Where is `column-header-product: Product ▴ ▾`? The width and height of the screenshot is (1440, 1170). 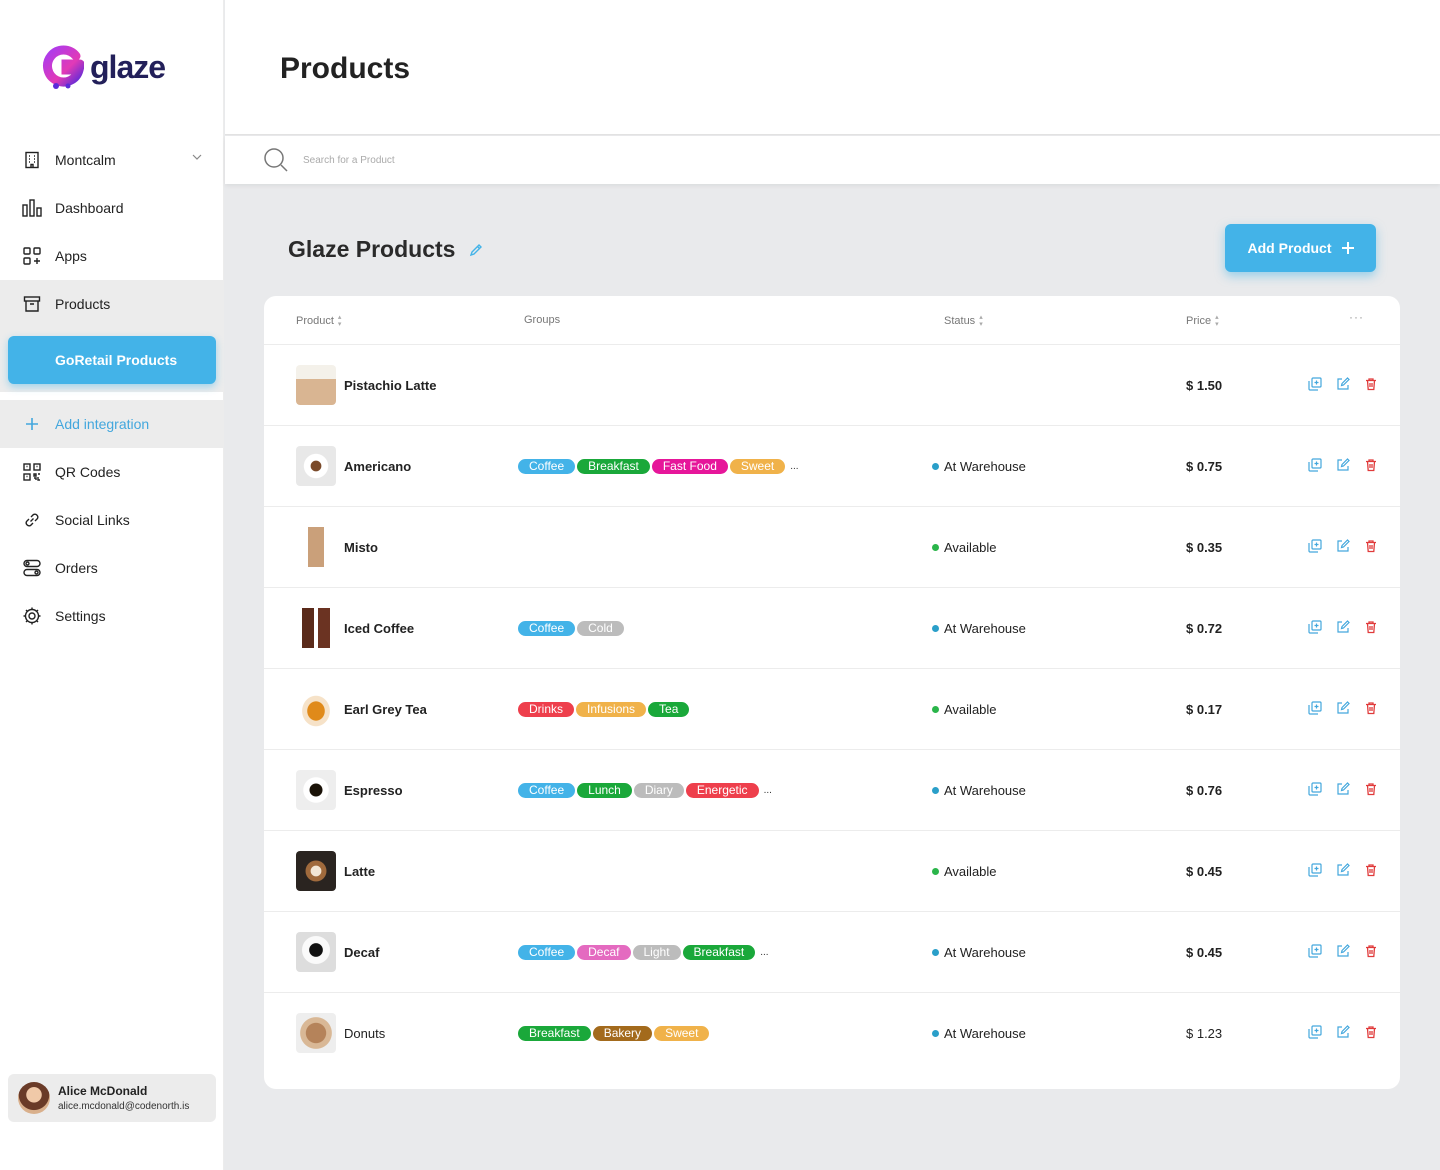
column-header-product: Product ▴ ▾ is located at coordinates (318, 321).